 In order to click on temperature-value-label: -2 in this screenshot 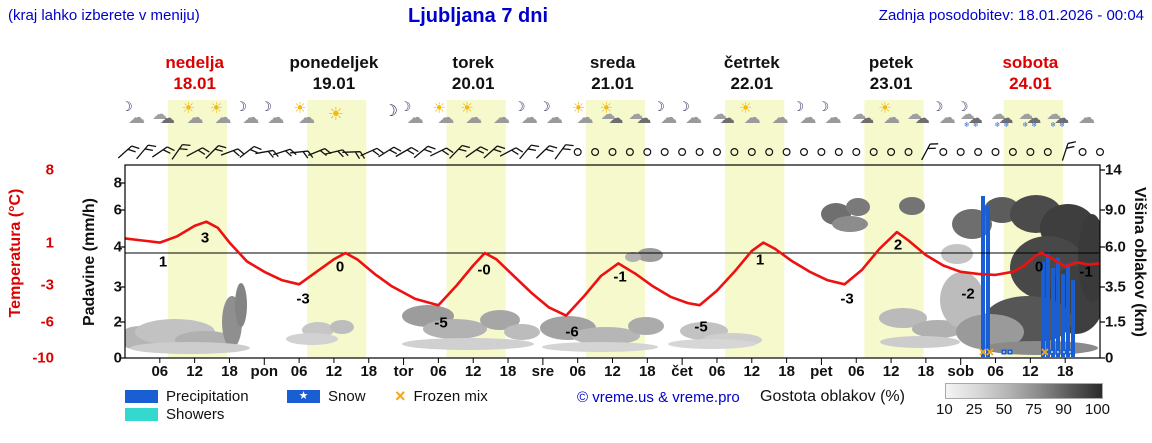, I will do `click(968, 294)`.